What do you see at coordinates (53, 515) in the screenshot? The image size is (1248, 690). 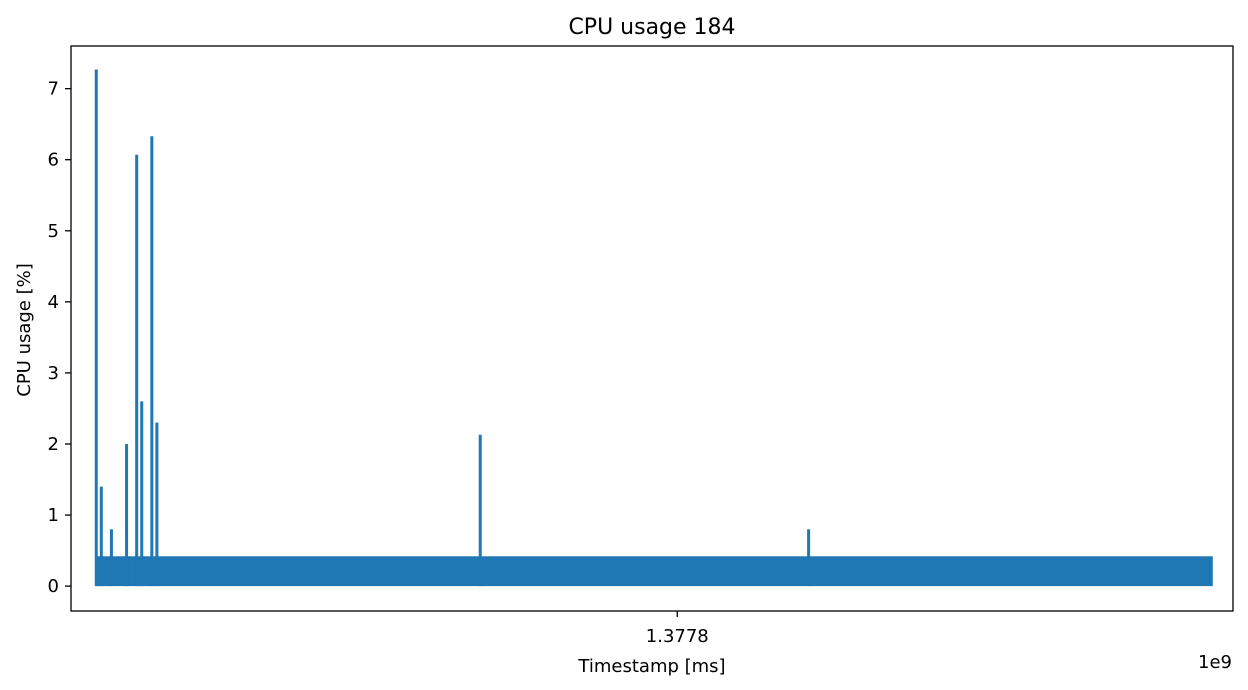 I see `y-tick-label: 1` at bounding box center [53, 515].